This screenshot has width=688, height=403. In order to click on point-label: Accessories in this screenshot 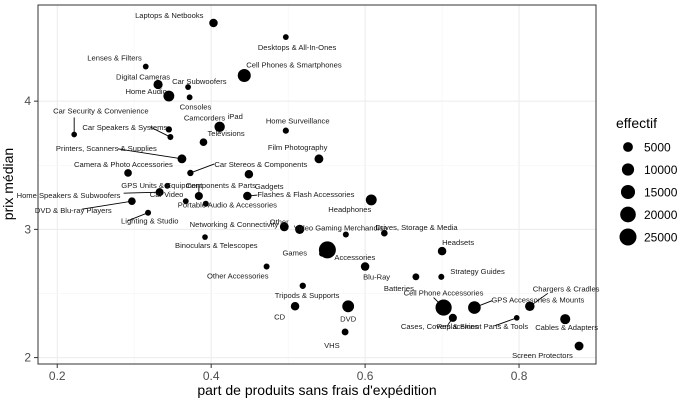, I will do `click(354, 257)`.